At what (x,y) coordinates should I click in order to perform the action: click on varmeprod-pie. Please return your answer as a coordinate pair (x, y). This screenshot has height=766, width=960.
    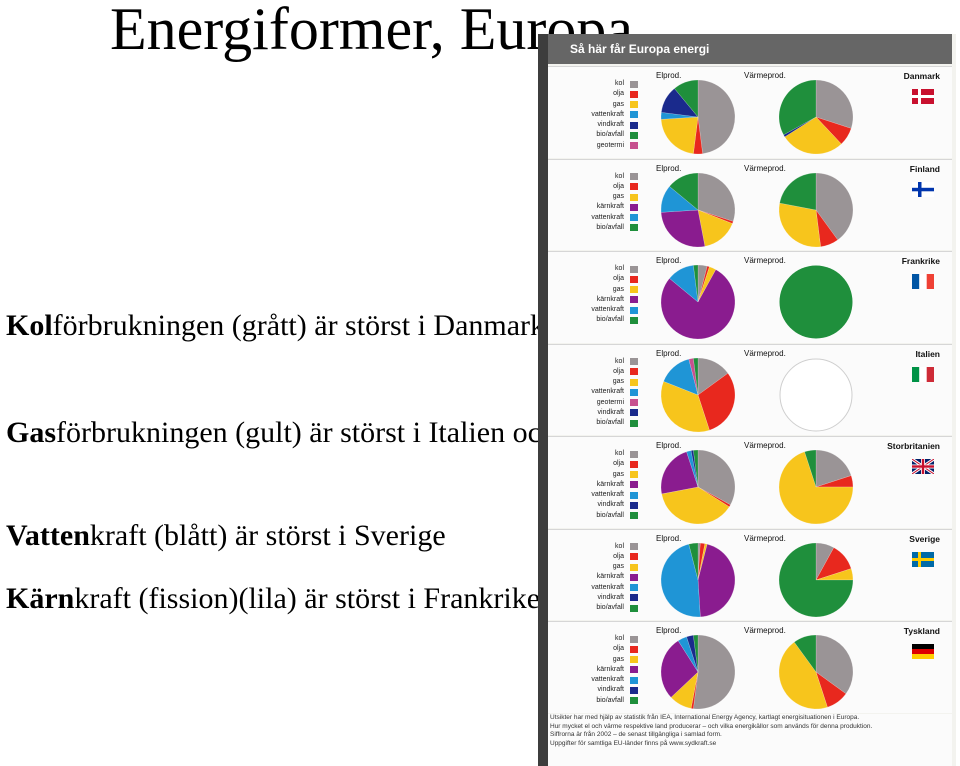
    Looking at the image, I should click on (816, 672).